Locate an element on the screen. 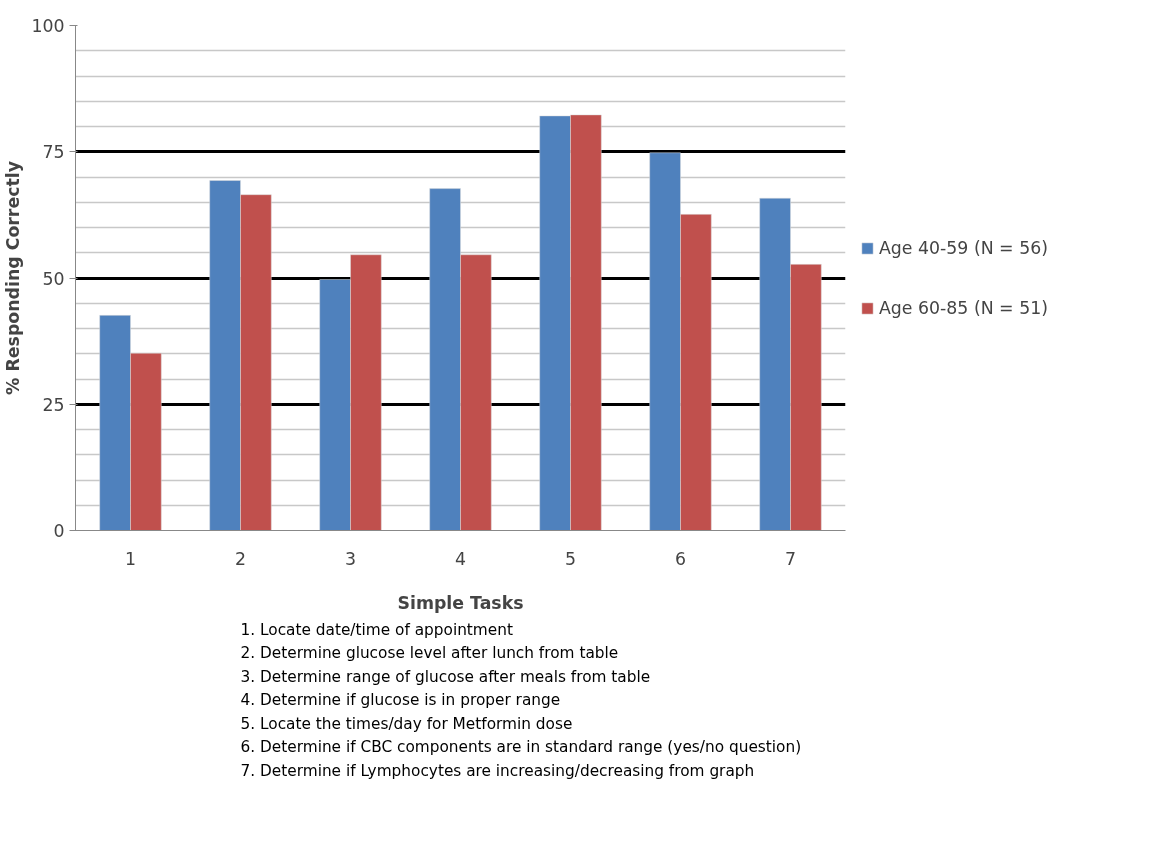 This screenshot has width=1152, height=845. text: 4. Determine if glucose is in proper range is located at coordinates (400, 700).